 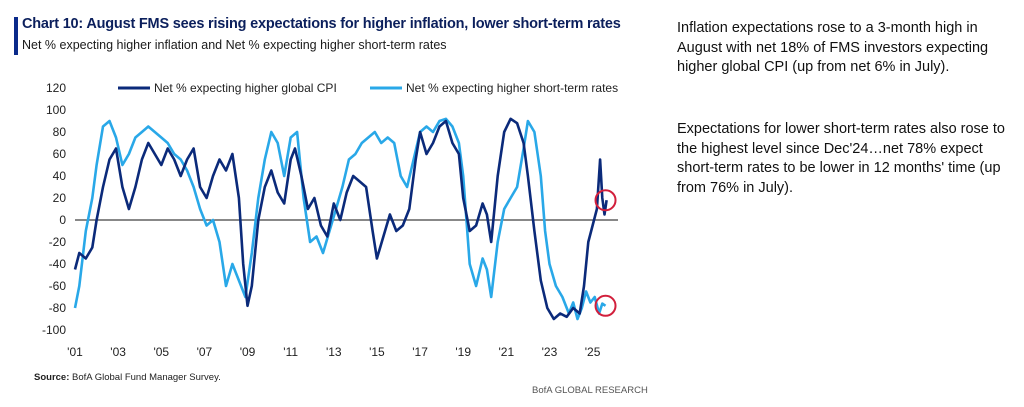 I want to click on y-tick-label: 40, so click(x=60, y=176).